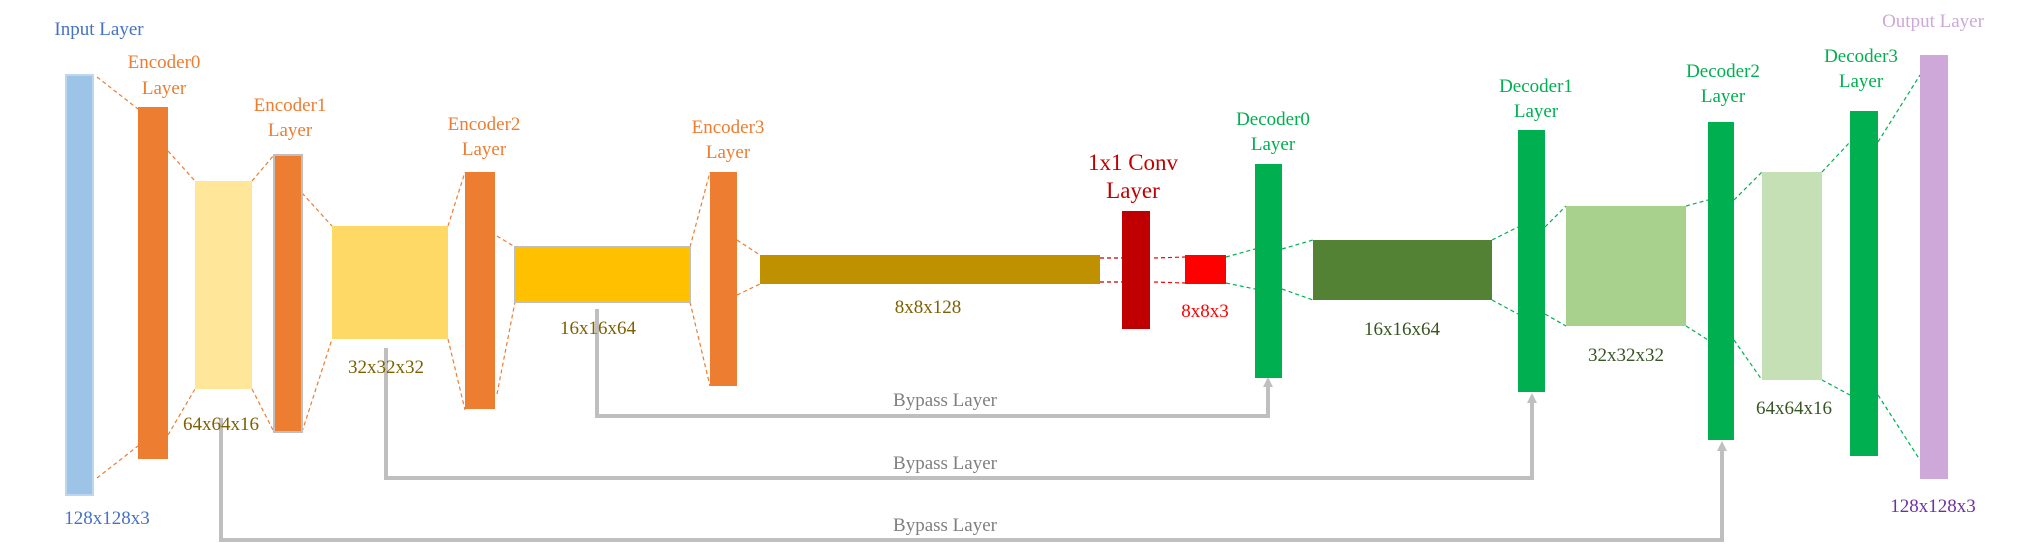 This screenshot has width=2028, height=546. I want to click on decoder-feature-map-16x16x64, so click(1402, 270).